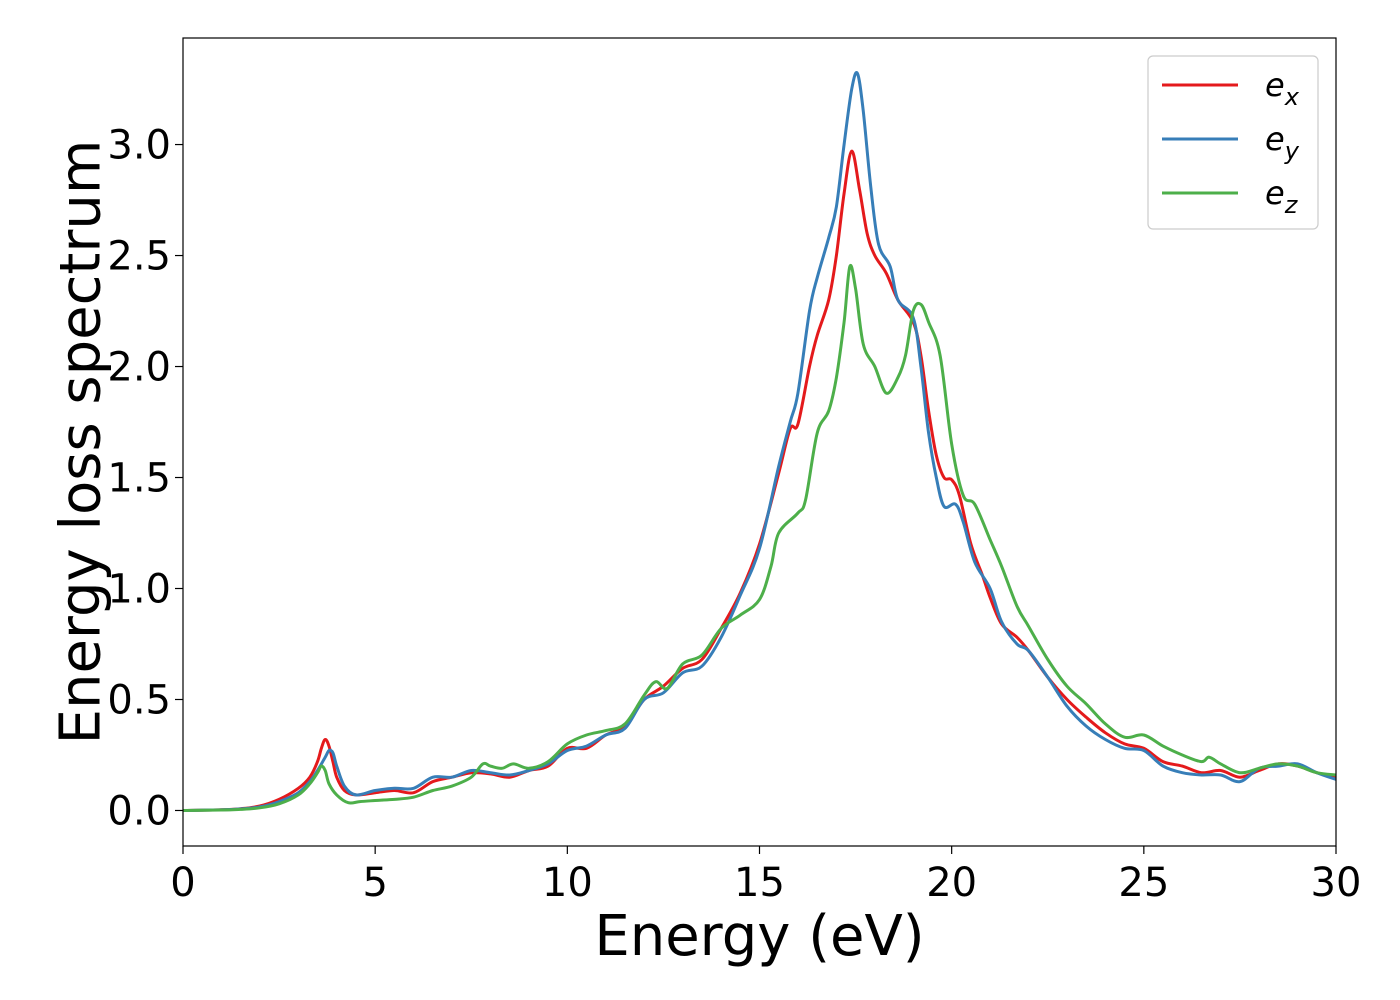 Image resolution: width=1400 pixels, height=1000 pixels. Describe the element at coordinates (1282, 88) in the screenshot. I see `legend-label-x: ex` at that location.